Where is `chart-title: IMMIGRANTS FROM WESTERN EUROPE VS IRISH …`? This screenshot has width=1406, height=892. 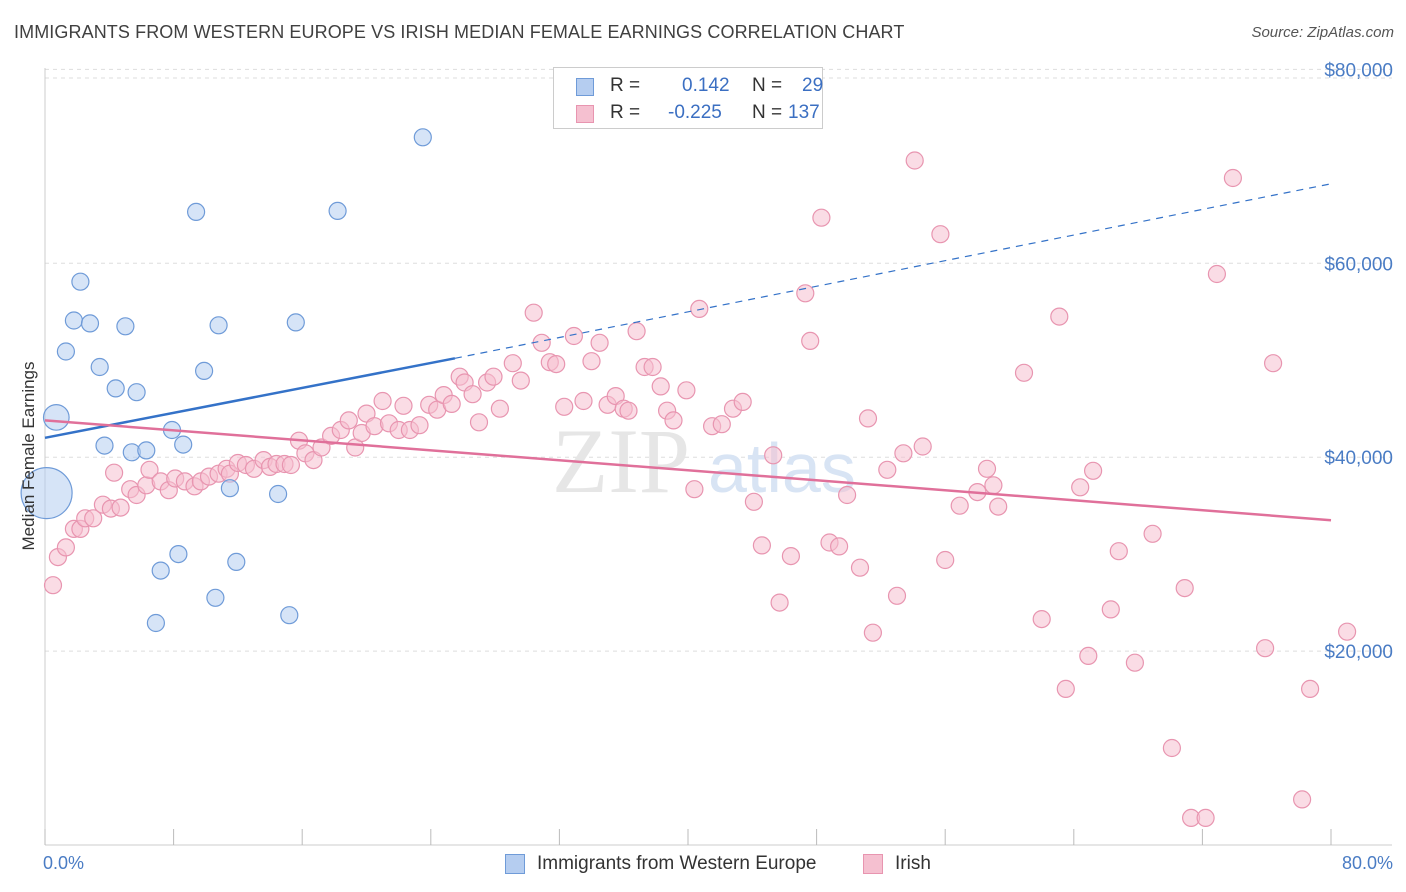
chart-title: IMMIGRANTS FROM WESTERN EUROPE VS IRISH … is located at coordinates (459, 32).